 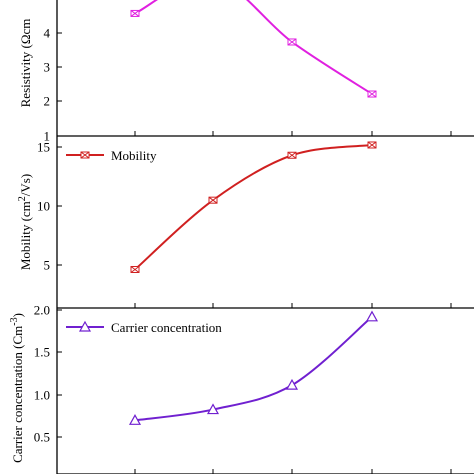 What do you see at coordinates (42, 310) in the screenshot?
I see `y-tick-label: 2.0` at bounding box center [42, 310].